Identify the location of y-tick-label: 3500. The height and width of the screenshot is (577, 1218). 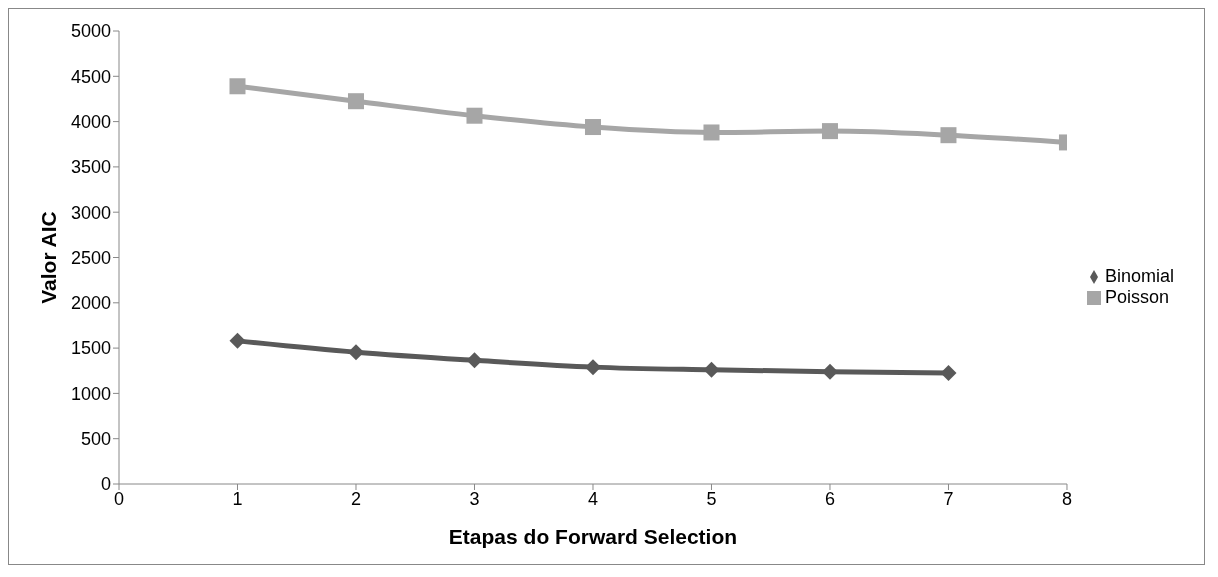
(90, 167).